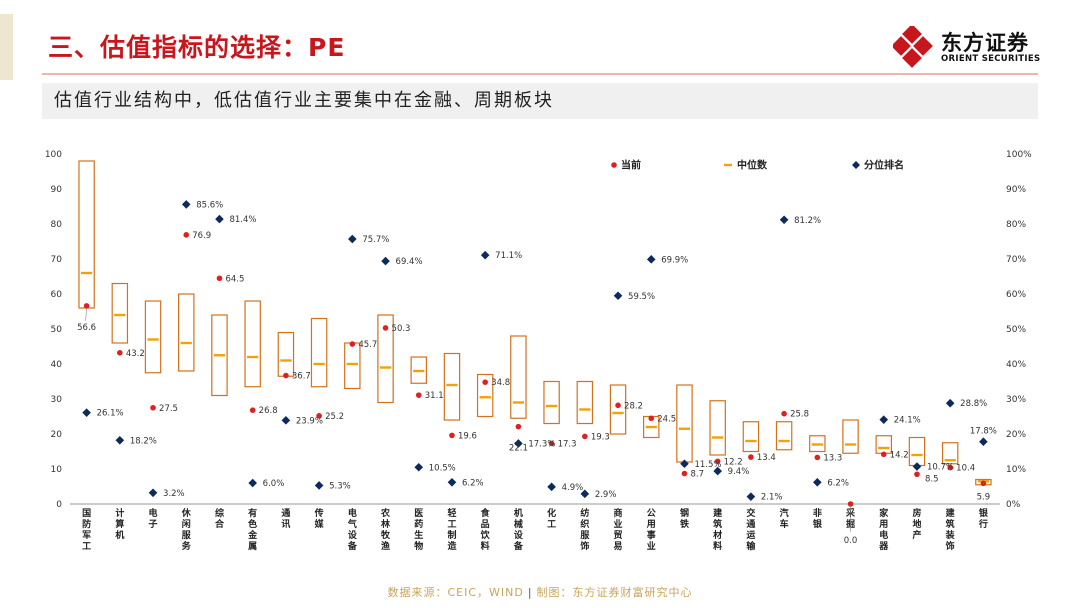 This screenshot has width=1080, height=608. What do you see at coordinates (386, 524) in the screenshot?
I see `x-category-label: 林` at bounding box center [386, 524].